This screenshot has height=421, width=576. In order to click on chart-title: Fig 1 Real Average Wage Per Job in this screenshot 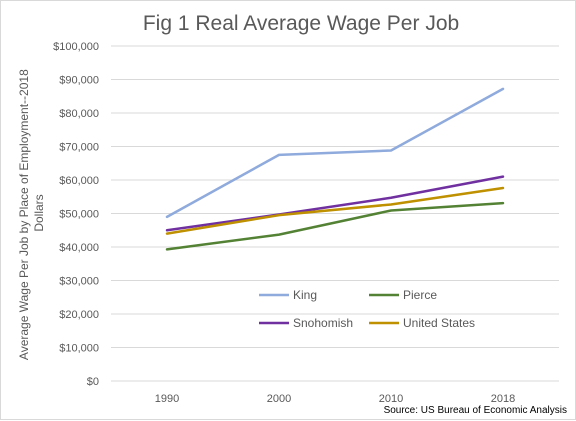, I will do `click(301, 23)`.